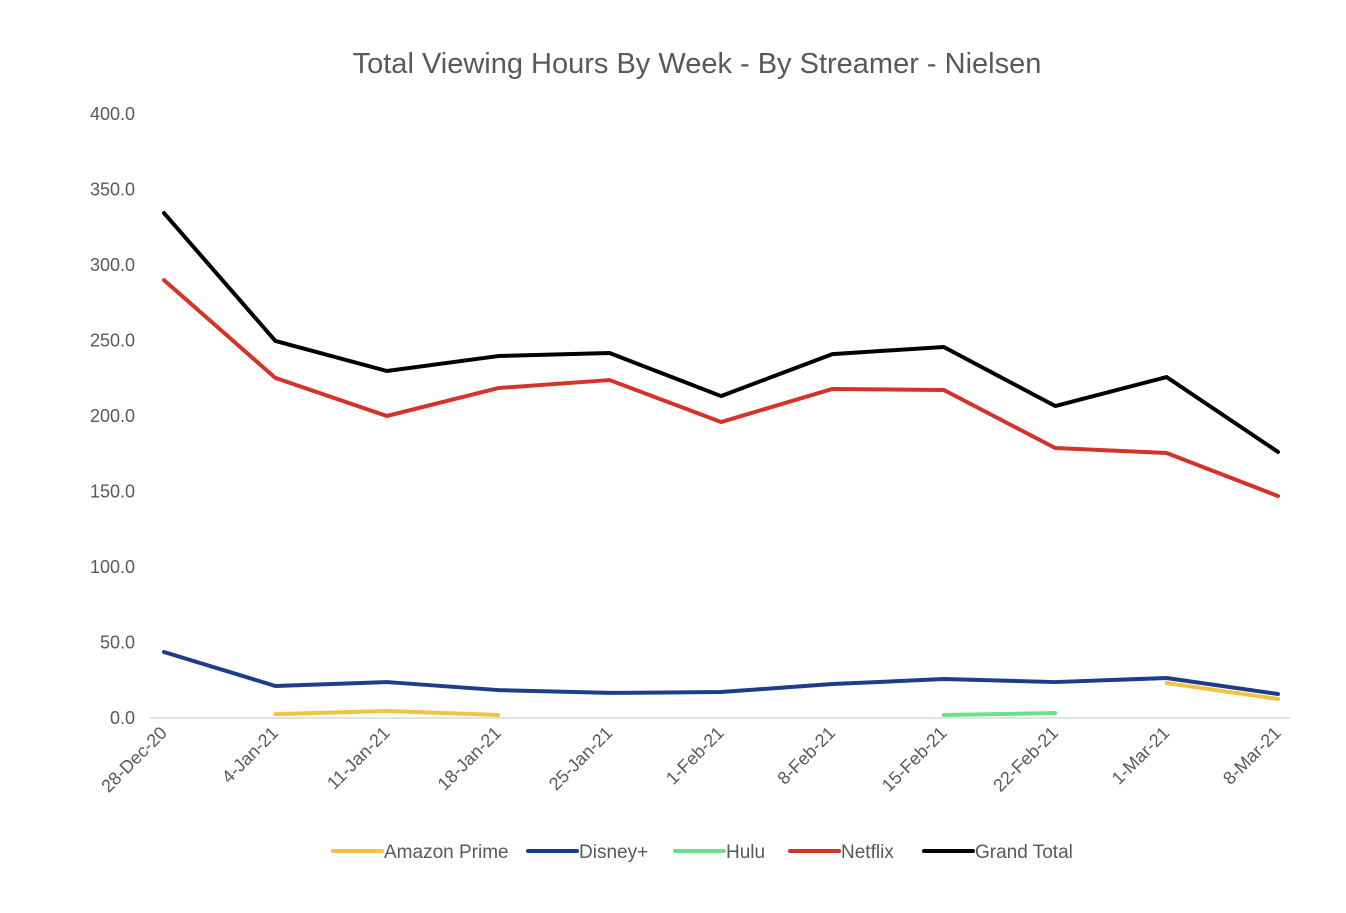 Image resolution: width=1346 pixels, height=913 pixels. I want to click on y-tick-label: 0.0, so click(122, 718).